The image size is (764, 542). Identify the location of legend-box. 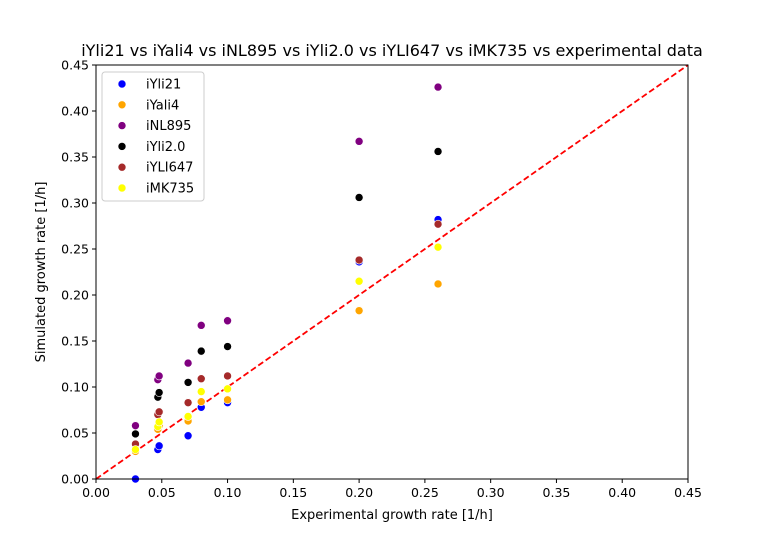
(153, 136).